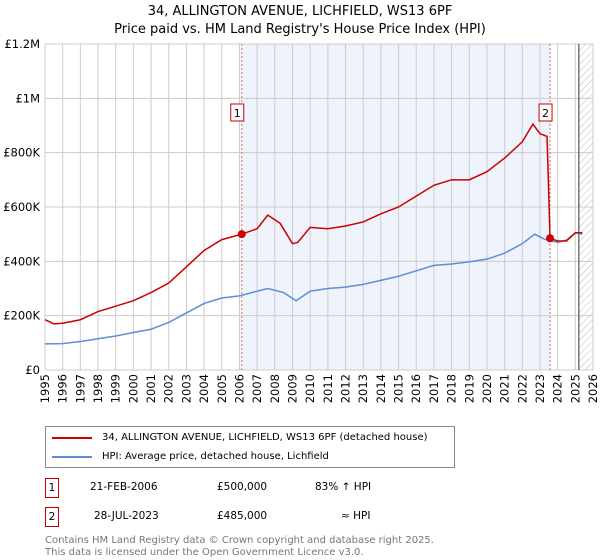  I want to click on transaction-marker: 2, so click(52, 517).